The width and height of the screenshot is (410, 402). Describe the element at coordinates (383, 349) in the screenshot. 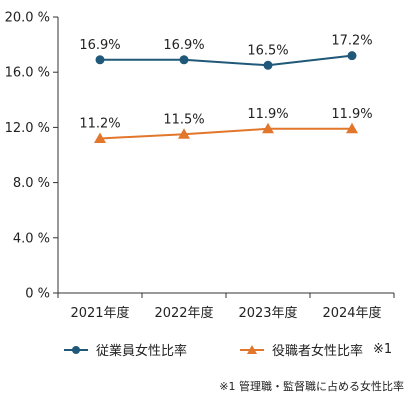

I see `legend-note-marker: ※1` at that location.